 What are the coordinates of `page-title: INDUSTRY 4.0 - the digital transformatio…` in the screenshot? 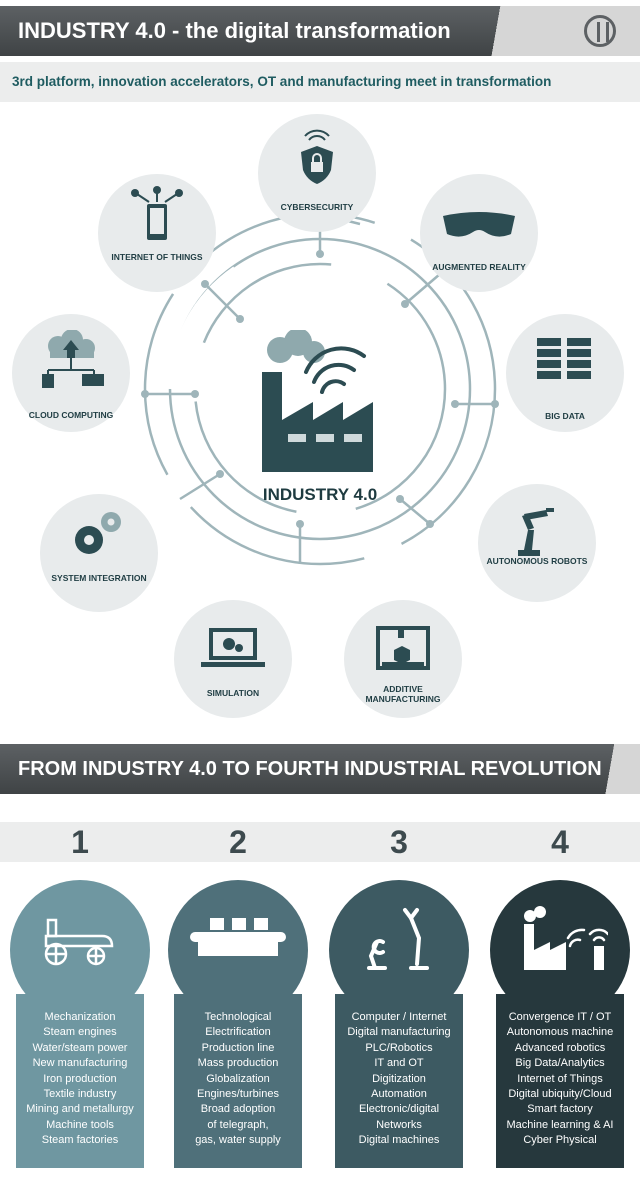 It's located at (234, 30).